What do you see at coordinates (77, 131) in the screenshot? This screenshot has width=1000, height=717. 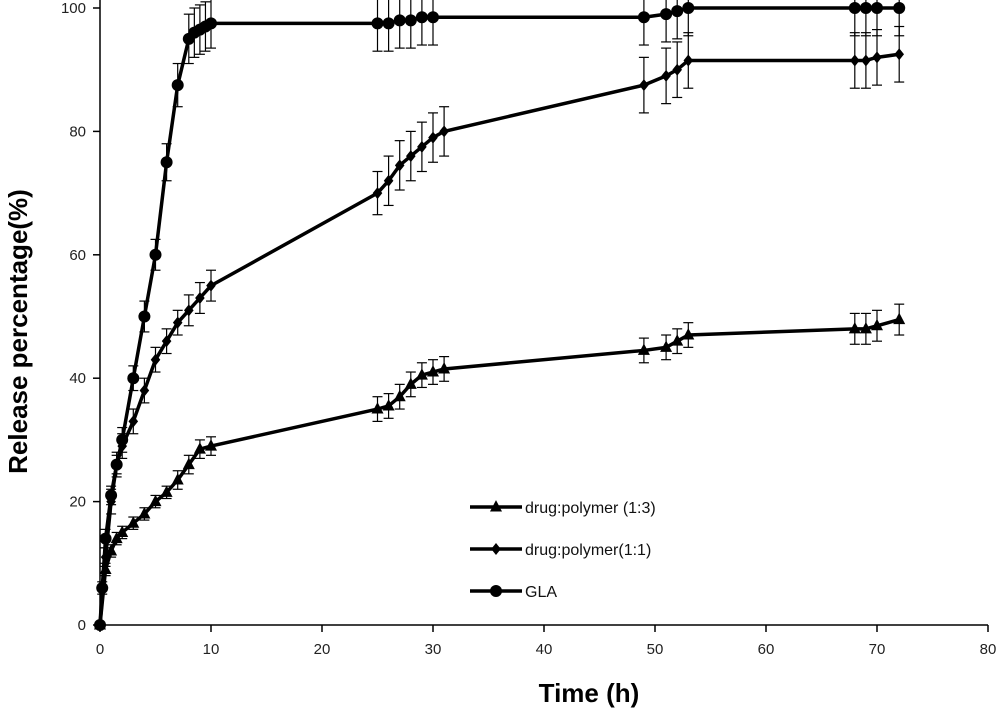 I see `y-tick-label: 80` at bounding box center [77, 131].